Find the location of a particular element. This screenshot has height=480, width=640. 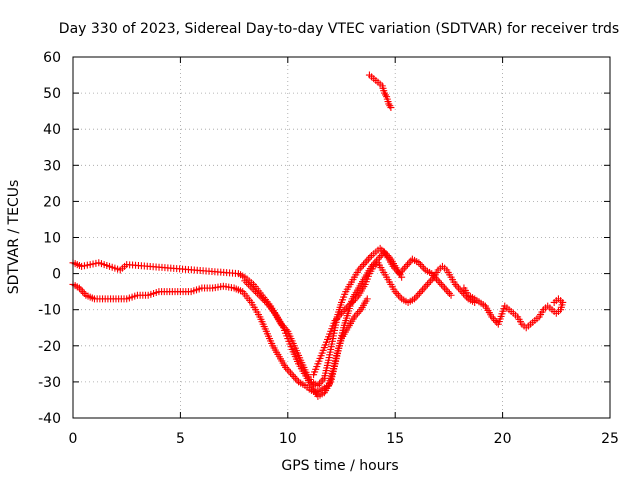

x-tick-label: 0 is located at coordinates (73, 439).